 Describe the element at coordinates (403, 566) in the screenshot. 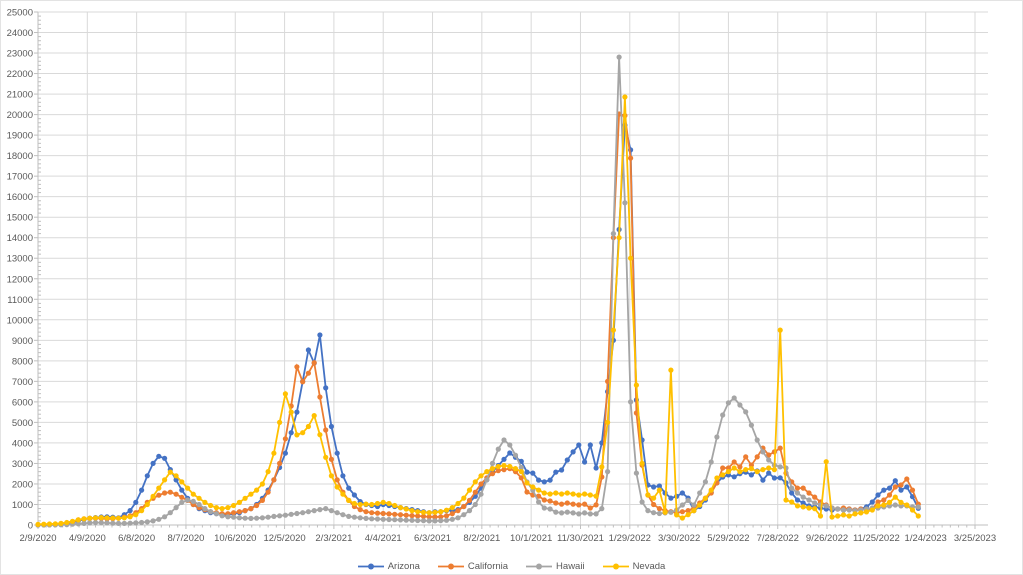

I see `legend-label: Arizona` at that location.